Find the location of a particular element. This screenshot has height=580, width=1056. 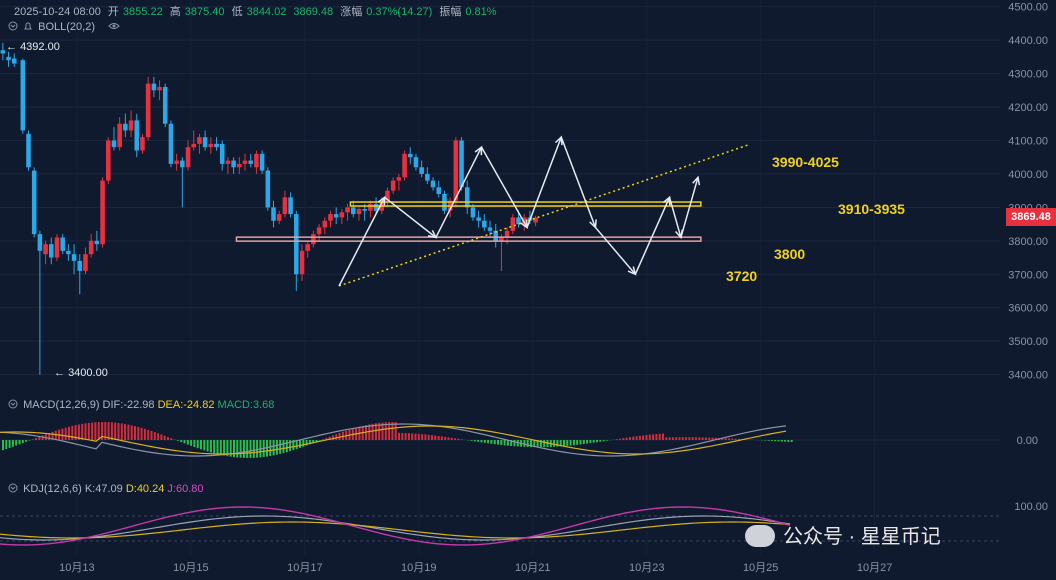

watermark: 公众号 · 星星币记 is located at coordinates (843, 534).